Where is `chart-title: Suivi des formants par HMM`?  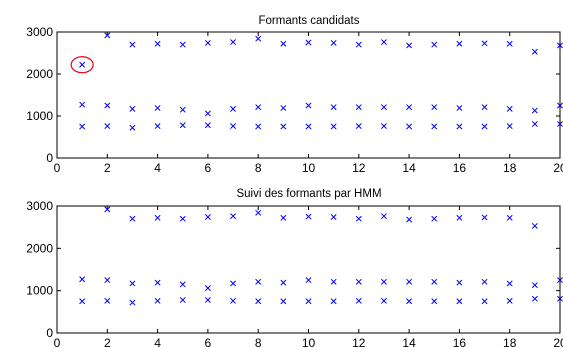
chart-title: Suivi des formants par HMM is located at coordinates (308, 194).